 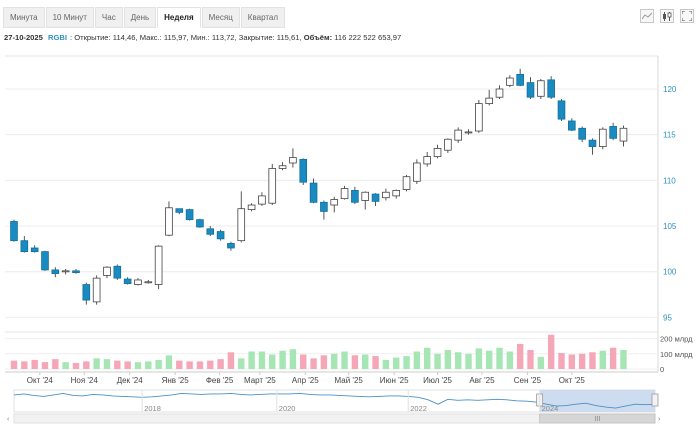 What do you see at coordinates (176, 380) in the screenshot?
I see `x-tick-label: Янв '25` at bounding box center [176, 380].